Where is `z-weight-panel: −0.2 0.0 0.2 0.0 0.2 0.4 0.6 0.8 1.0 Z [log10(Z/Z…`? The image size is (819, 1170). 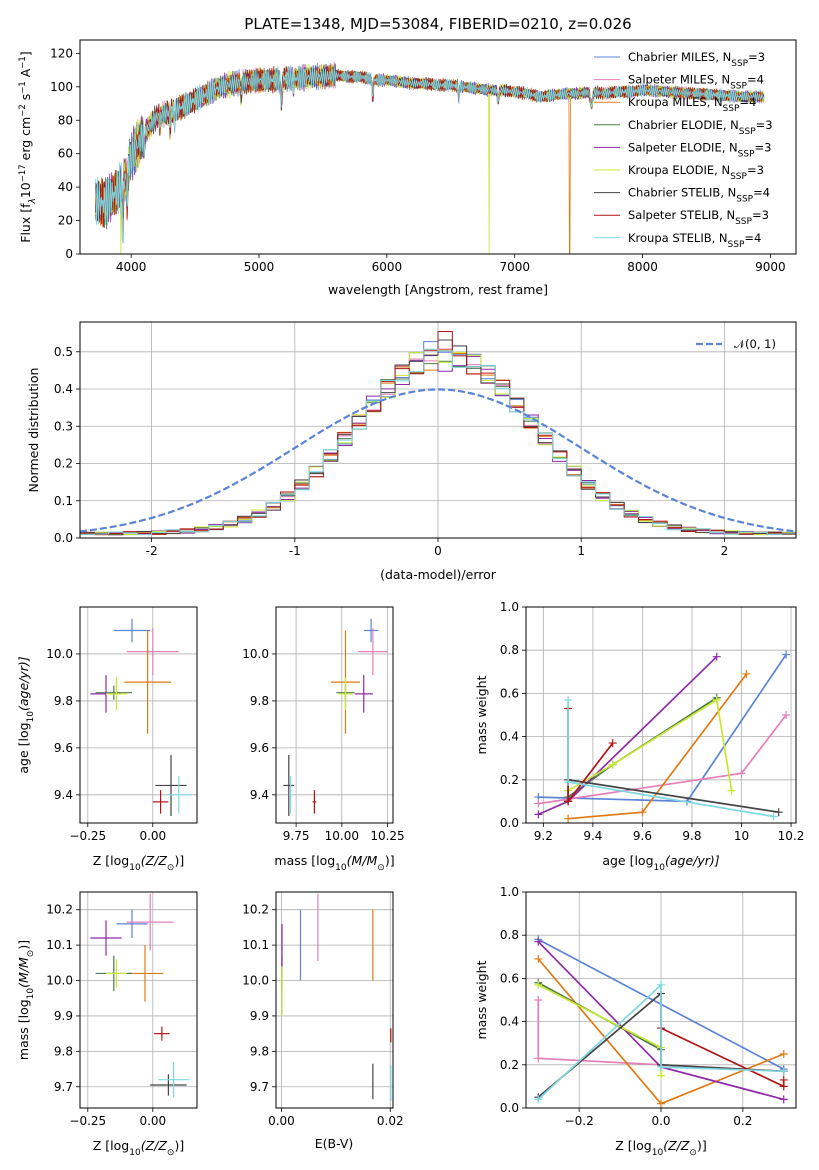 z-weight-panel: −0.2 0.0 0.2 0.0 0.2 0.4 0.6 0.8 1.0 Z [log10(Z/Z… is located at coordinates (635, 1021).